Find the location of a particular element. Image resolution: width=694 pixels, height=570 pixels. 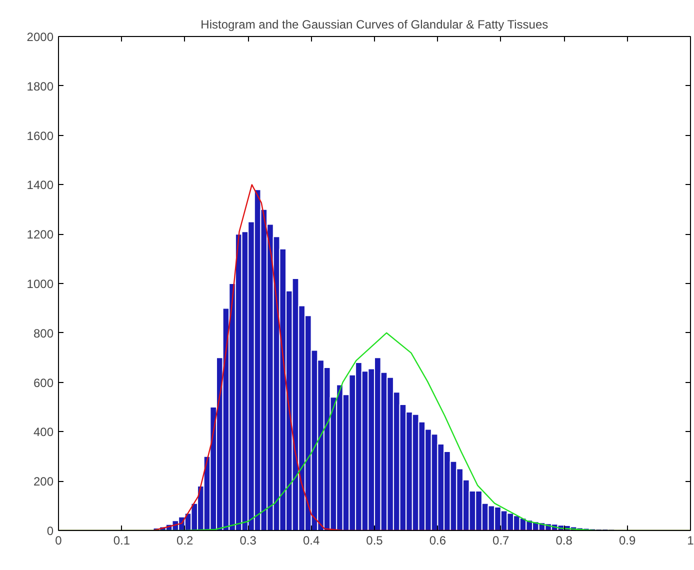

x-tick-label: 0.7 is located at coordinates (501, 541).